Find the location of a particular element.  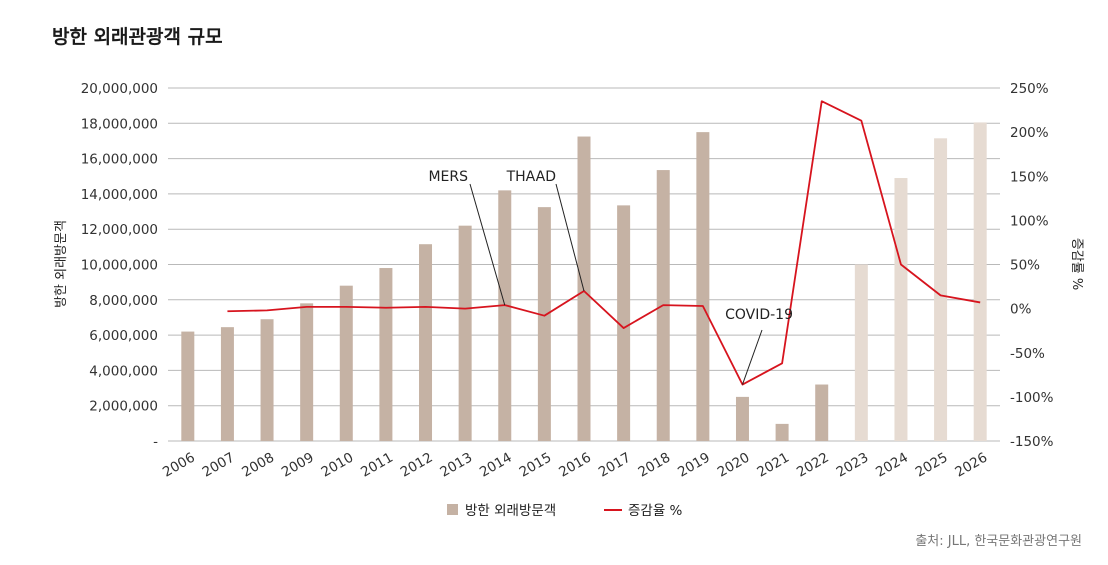

y-tick-label: 18,000,000 is located at coordinates (119, 124).